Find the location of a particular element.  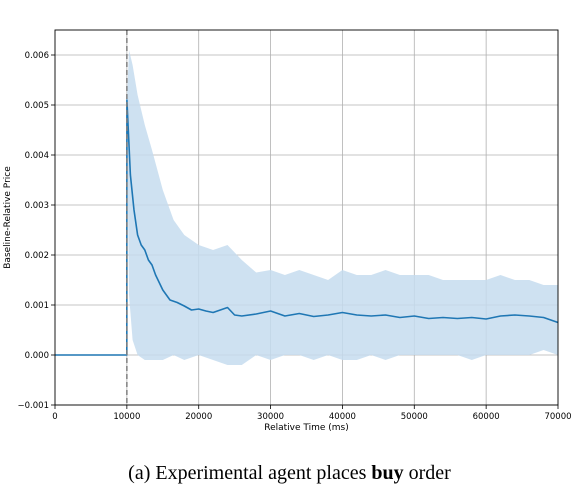

caption-prefix: (a) Experimental agent places is located at coordinates (247, 473).